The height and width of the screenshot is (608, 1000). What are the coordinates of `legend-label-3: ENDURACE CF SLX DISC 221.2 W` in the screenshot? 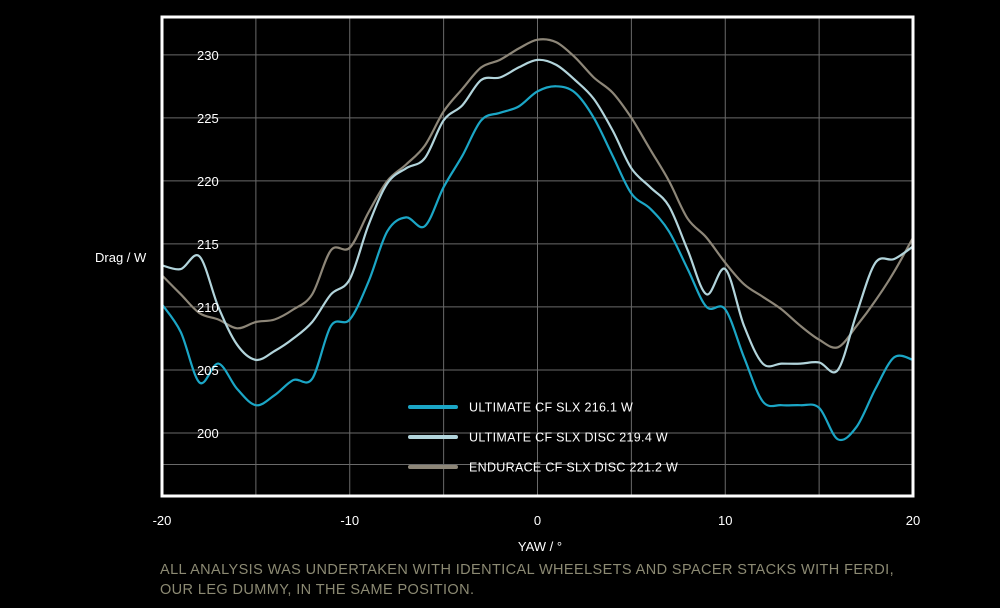 It's located at (573, 468).